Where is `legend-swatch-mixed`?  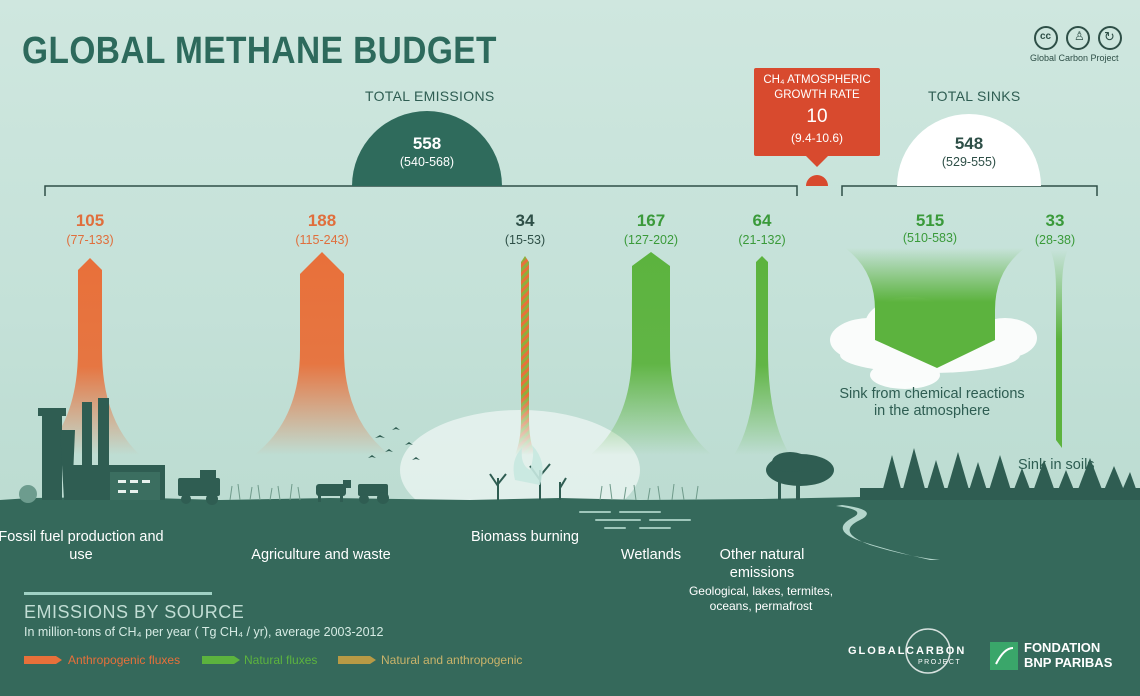
legend-swatch-mixed is located at coordinates (357, 660).